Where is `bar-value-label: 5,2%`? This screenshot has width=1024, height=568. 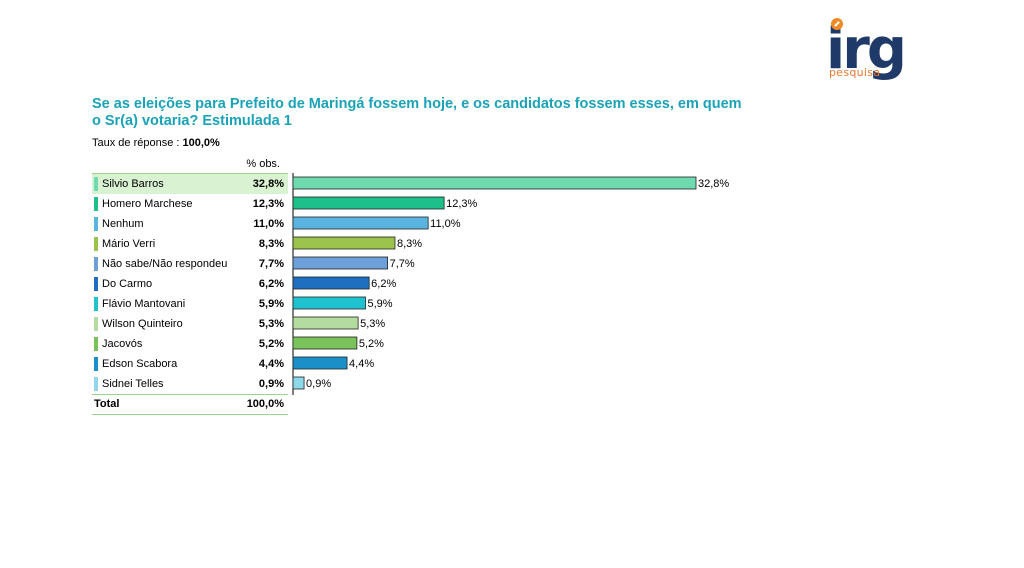
bar-value-label: 5,2% is located at coordinates (371, 344).